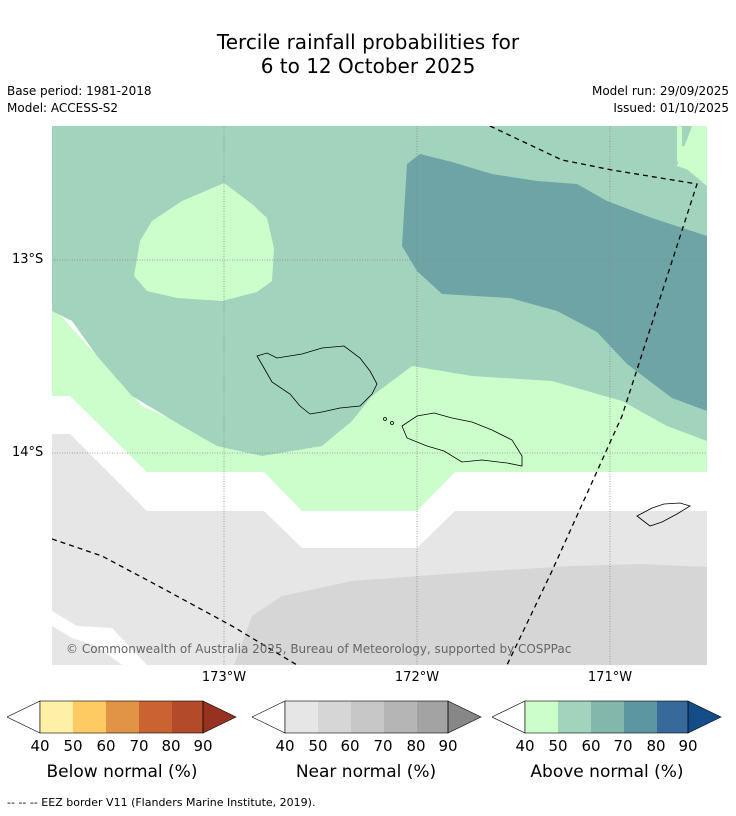 The image size is (736, 816). What do you see at coordinates (663, 514) in the screenshot?
I see `tutuila-island` at bounding box center [663, 514].